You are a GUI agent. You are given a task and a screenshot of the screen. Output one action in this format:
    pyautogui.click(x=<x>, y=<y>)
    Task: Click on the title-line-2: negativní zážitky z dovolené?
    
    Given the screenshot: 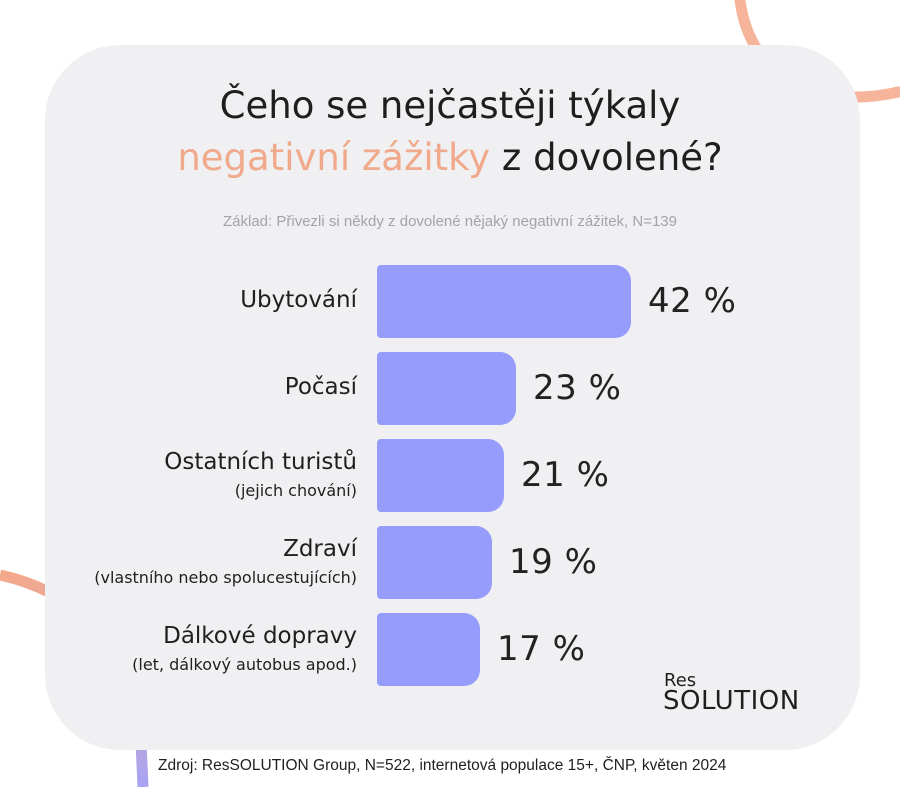 What is the action you would take?
    pyautogui.click(x=450, y=157)
    